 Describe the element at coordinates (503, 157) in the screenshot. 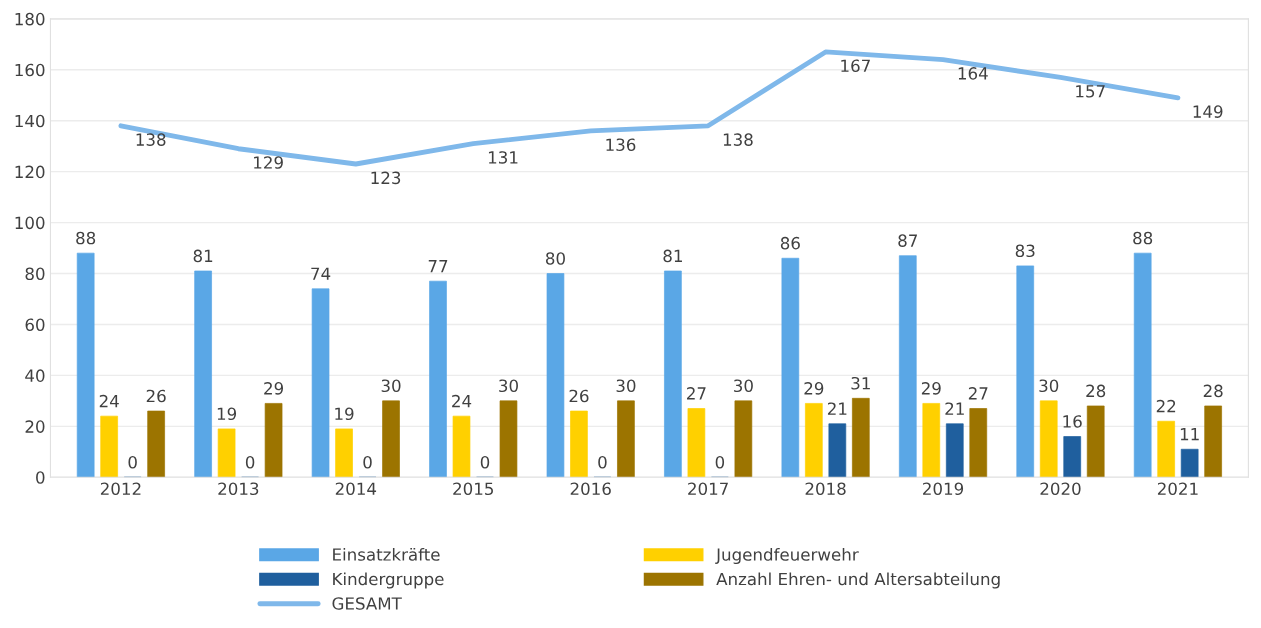

I see `data-label: 131` at that location.